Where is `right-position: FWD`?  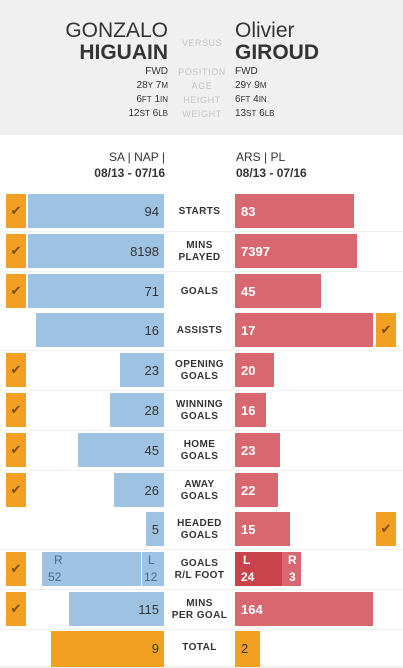
right-position: FWD is located at coordinates (246, 71).